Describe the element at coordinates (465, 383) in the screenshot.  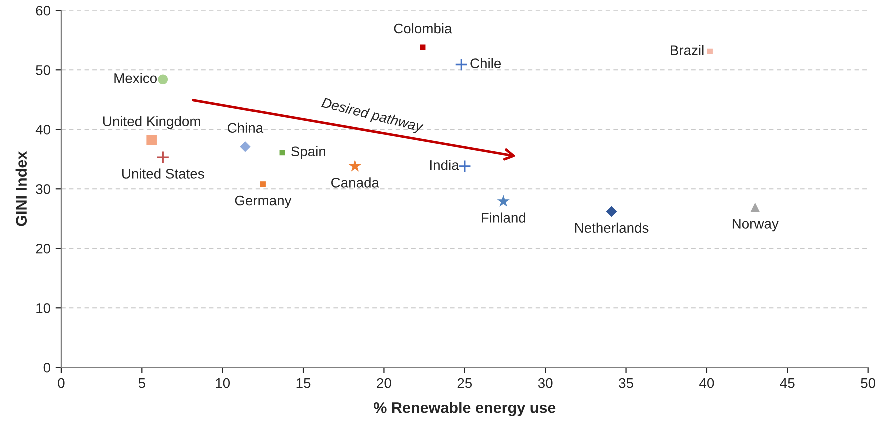
I see `x-tick-label: 25` at that location.